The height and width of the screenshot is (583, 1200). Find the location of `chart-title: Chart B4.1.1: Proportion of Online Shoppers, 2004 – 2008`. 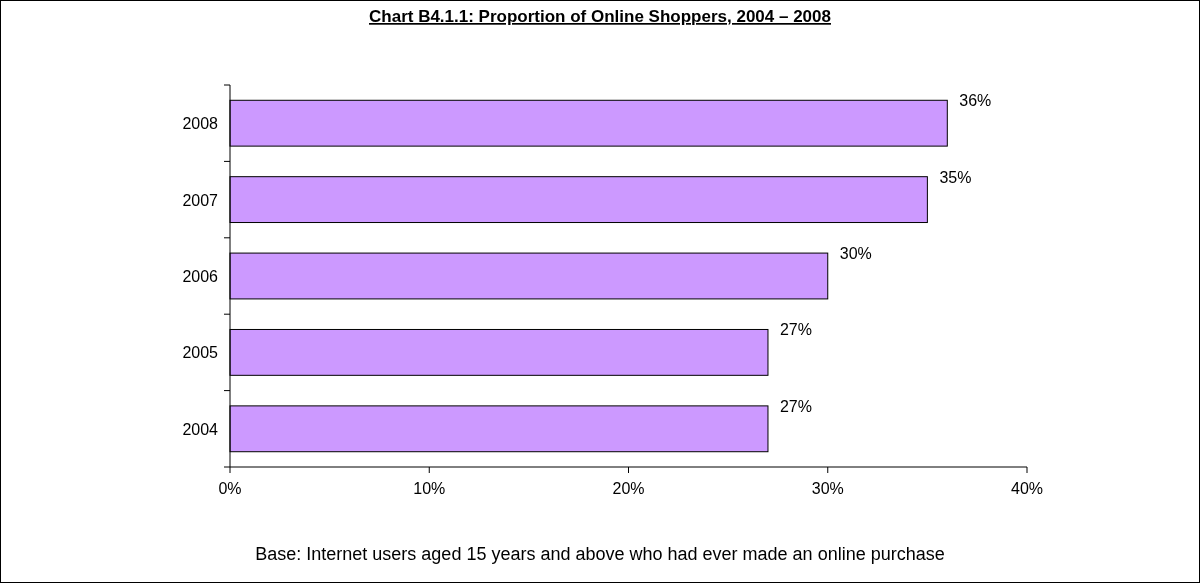

chart-title: Chart B4.1.1: Proportion of Online Shoppers, 2004 – 2008 is located at coordinates (600, 16).